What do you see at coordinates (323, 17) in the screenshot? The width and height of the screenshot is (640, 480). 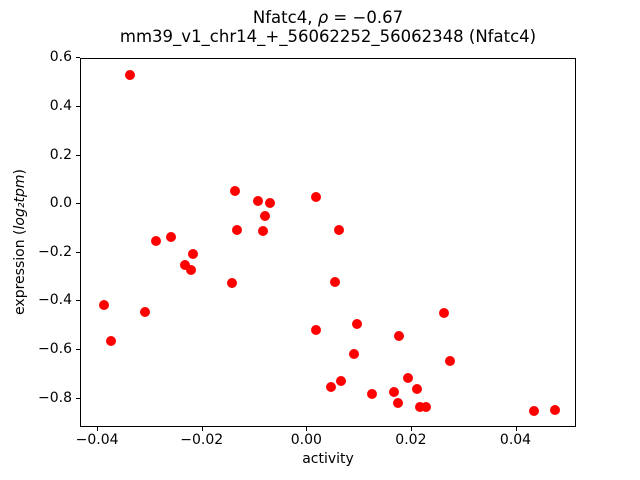 I see `title-rho-symbol: ρ` at bounding box center [323, 17].